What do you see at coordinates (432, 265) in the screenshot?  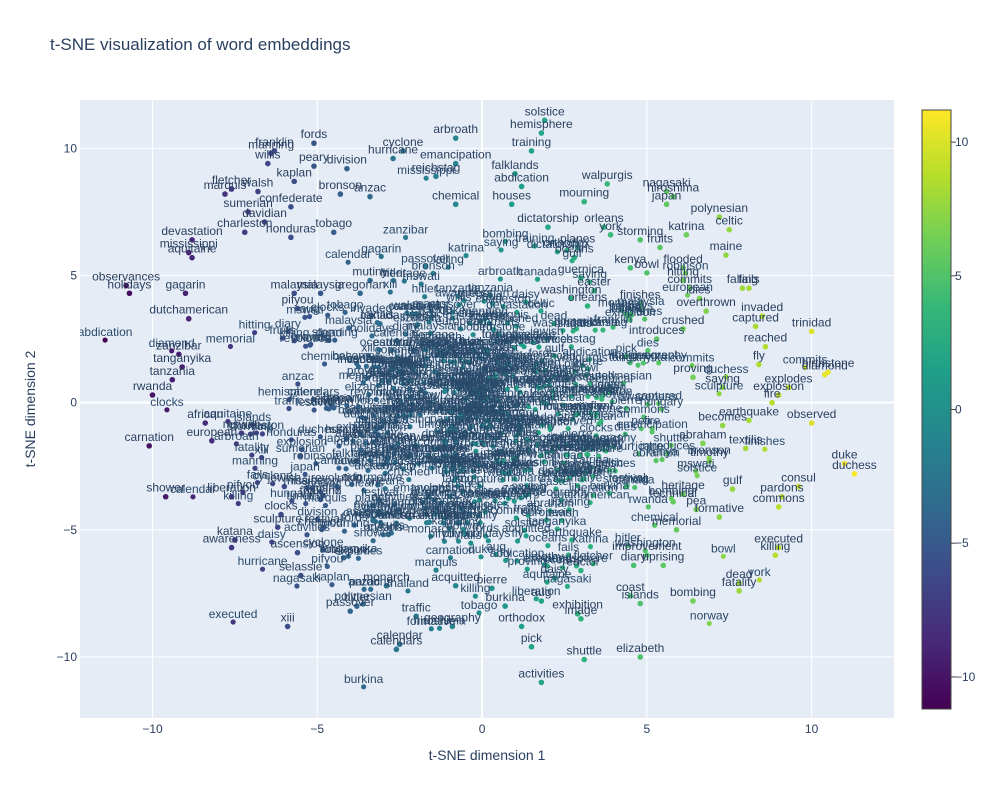 I see `point-label: bronson` at bounding box center [432, 265].